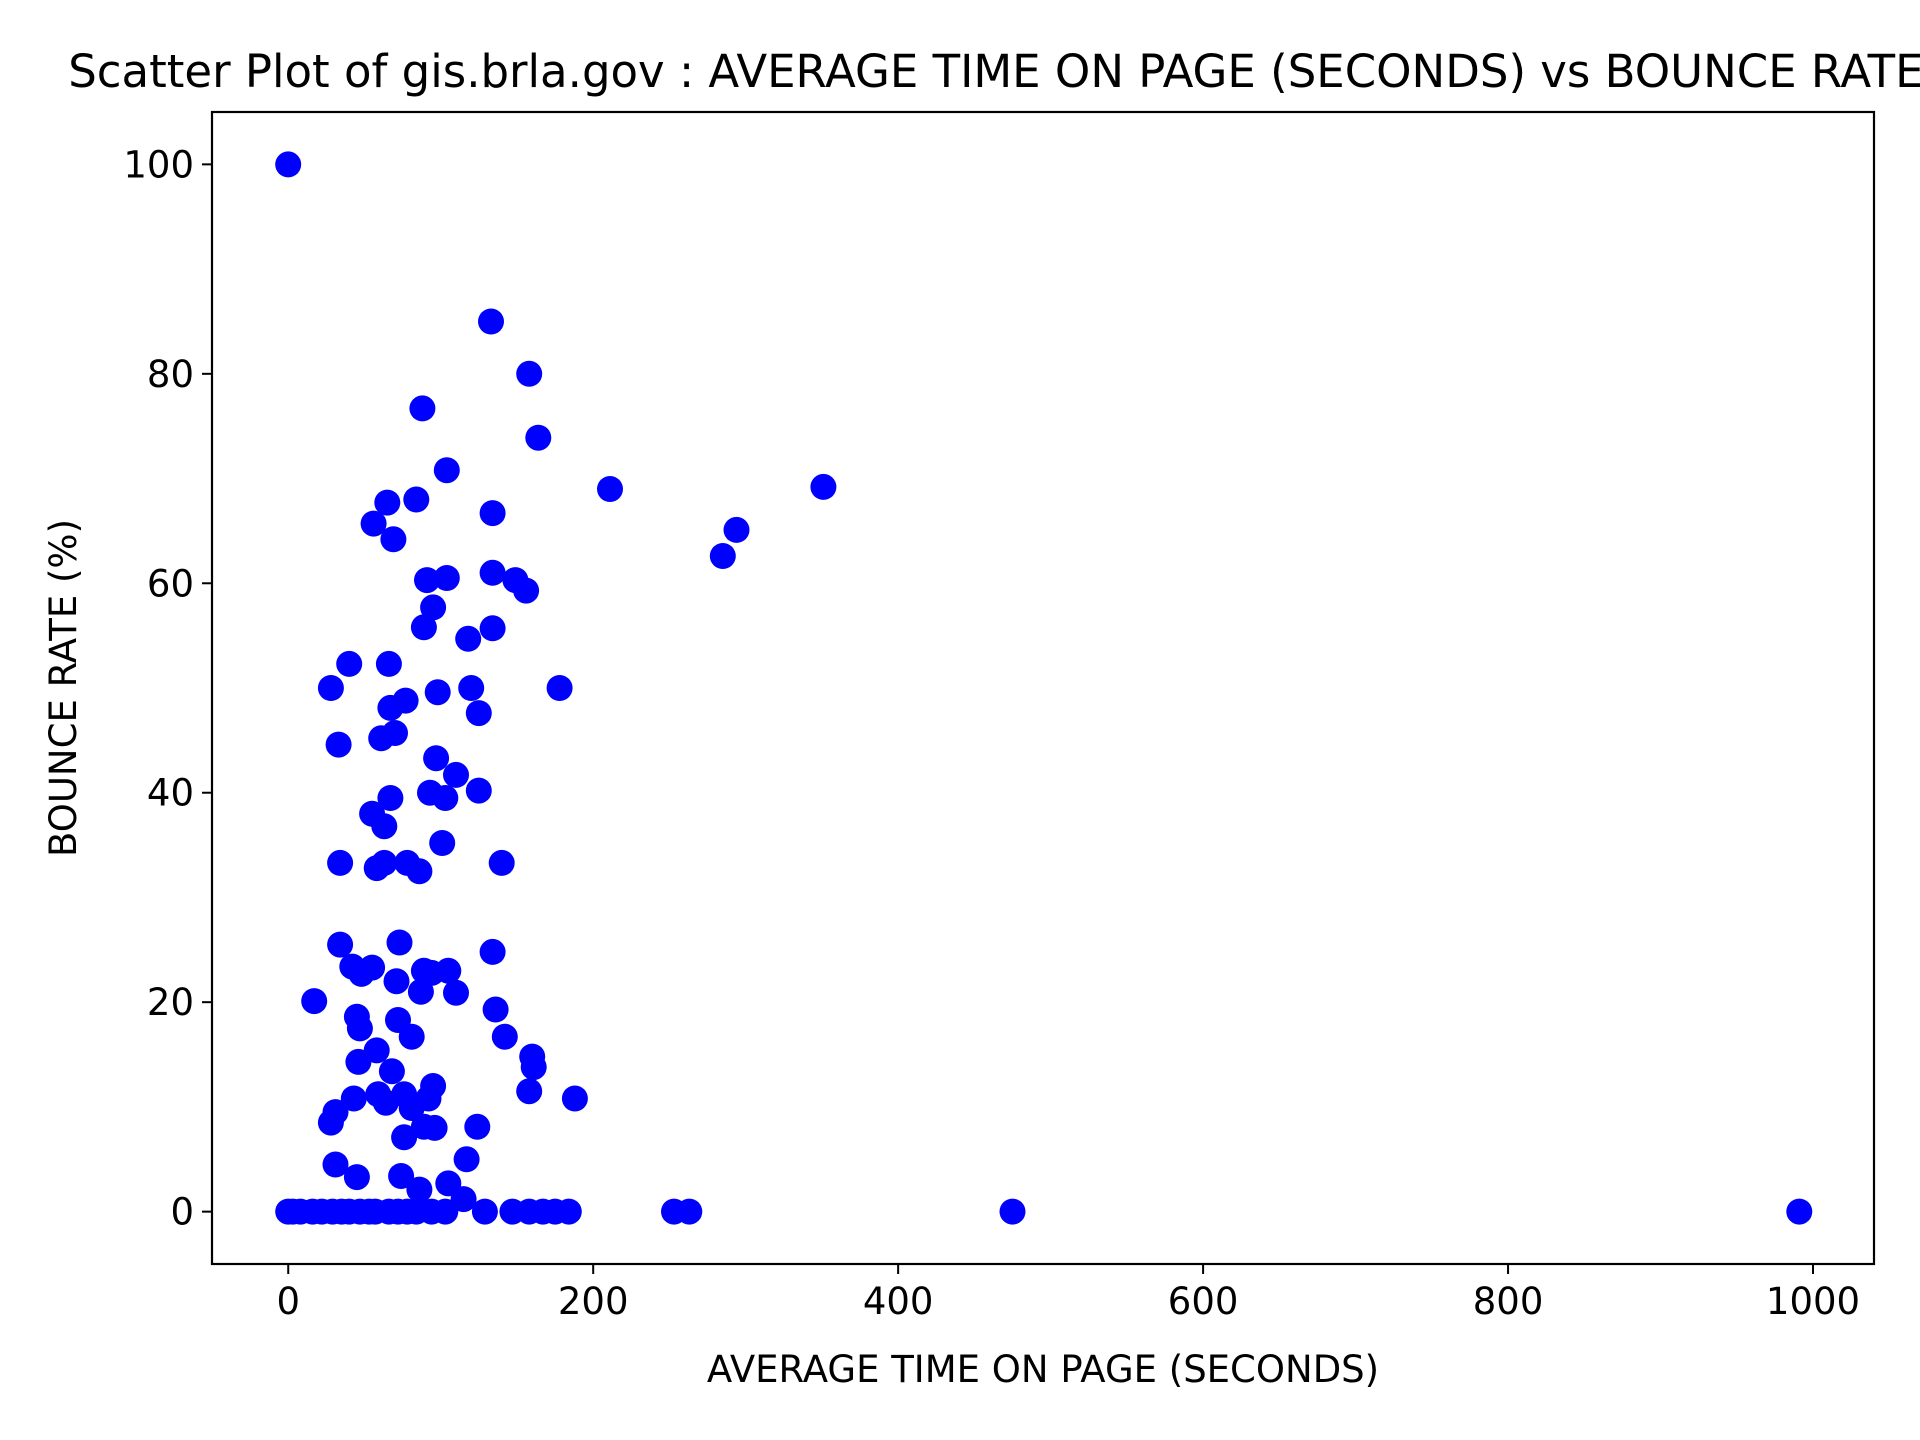 This screenshot has height=1440, width=1920. I want to click on x-tick-label: 600, so click(1203, 1301).